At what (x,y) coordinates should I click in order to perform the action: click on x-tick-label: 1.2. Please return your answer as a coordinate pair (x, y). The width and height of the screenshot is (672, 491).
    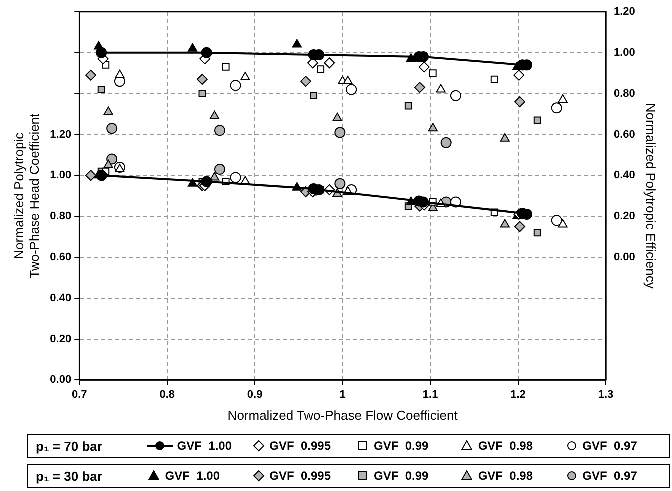
    Looking at the image, I should click on (518, 394).